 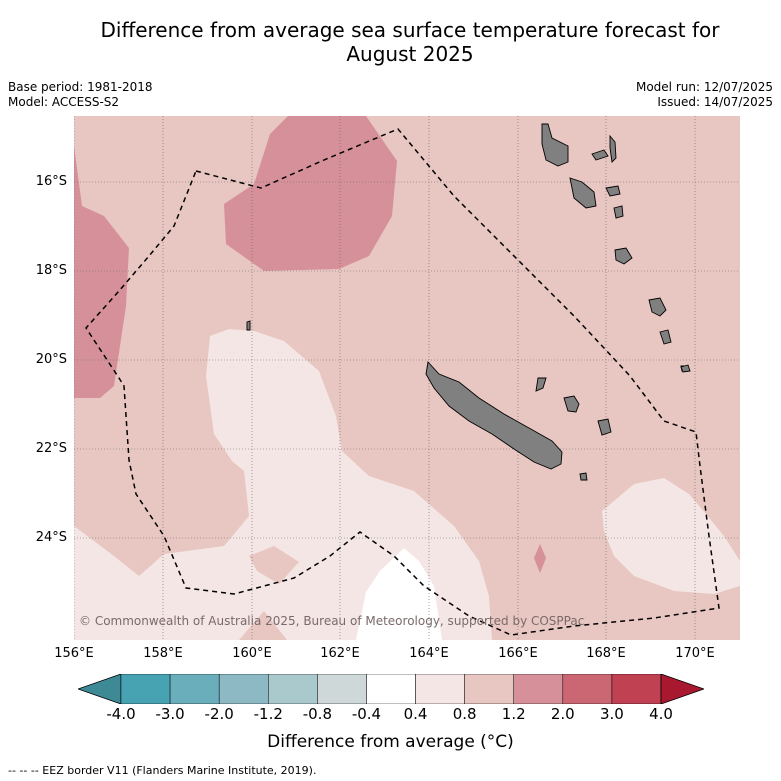 What do you see at coordinates (366, 714) in the screenshot?
I see `colorbar-tick-label: -0.4` at bounding box center [366, 714].